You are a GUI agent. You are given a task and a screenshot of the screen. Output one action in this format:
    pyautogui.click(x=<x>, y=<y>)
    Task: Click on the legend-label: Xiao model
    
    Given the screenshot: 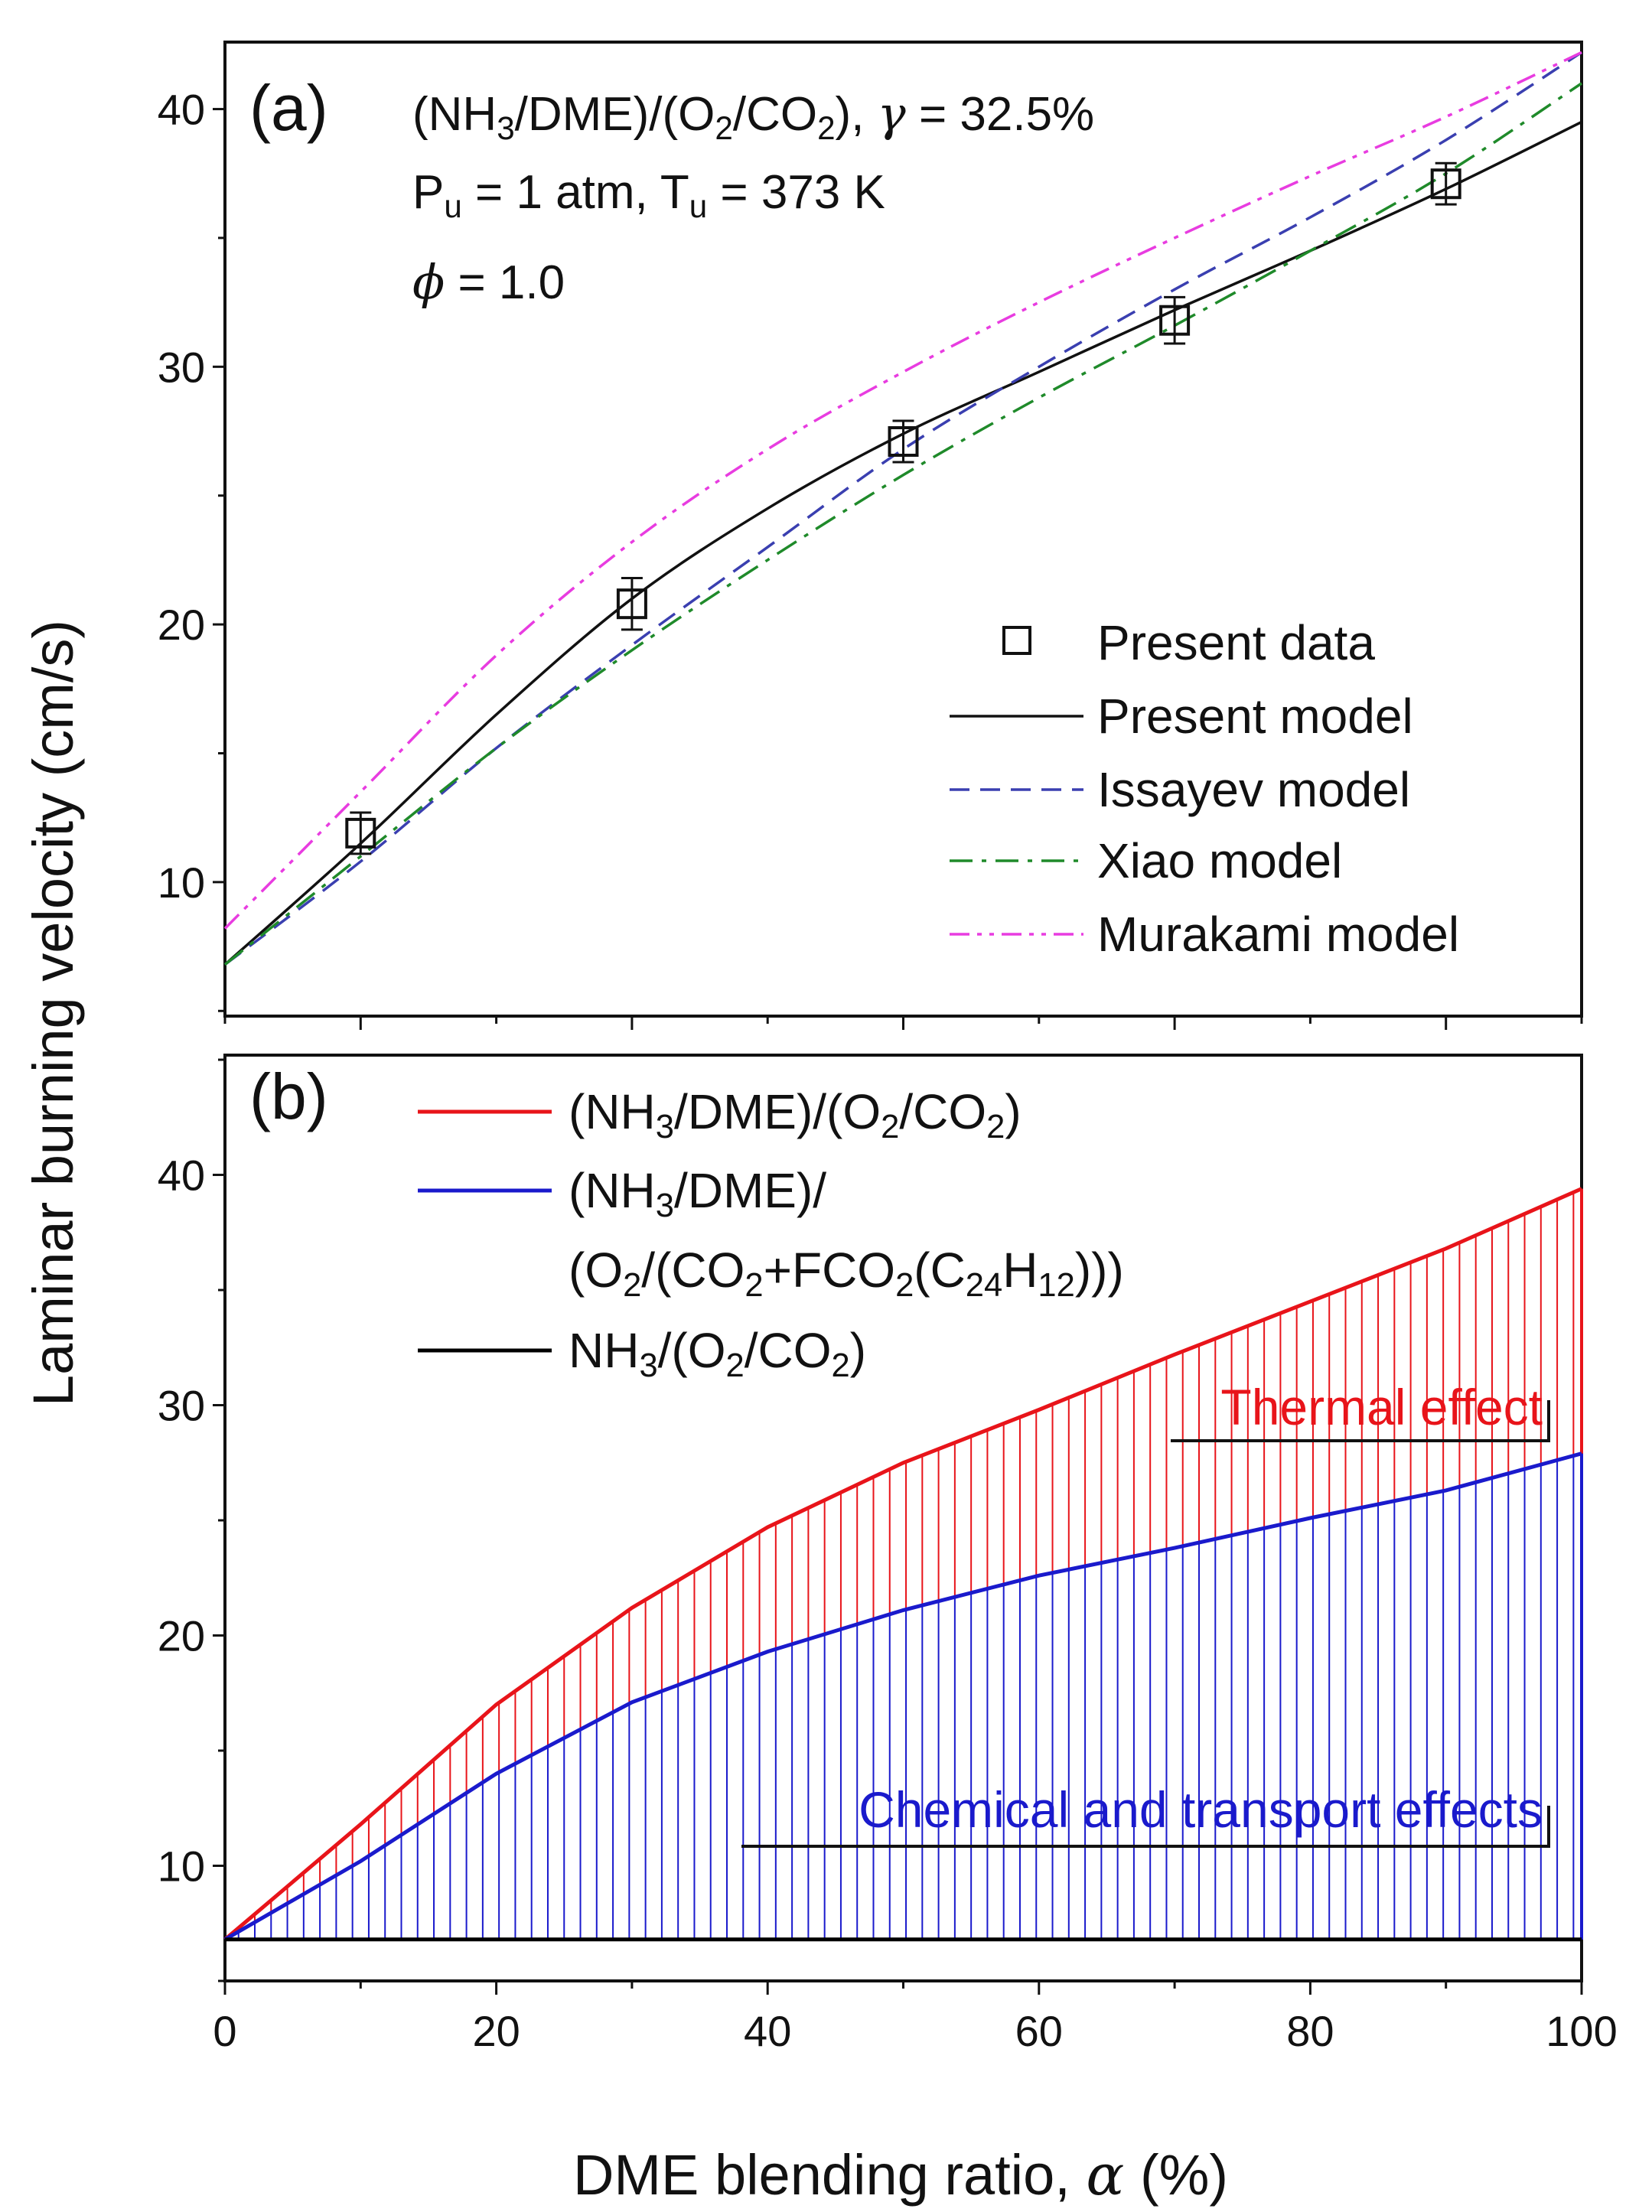 What is the action you would take?
    pyautogui.click(x=1219, y=860)
    